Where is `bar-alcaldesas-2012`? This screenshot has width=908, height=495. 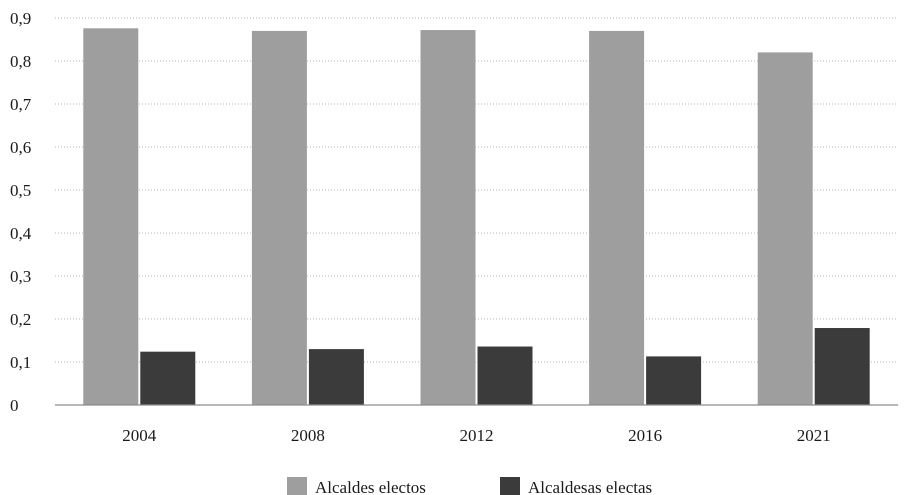
bar-alcaldesas-2012 is located at coordinates (505, 375).